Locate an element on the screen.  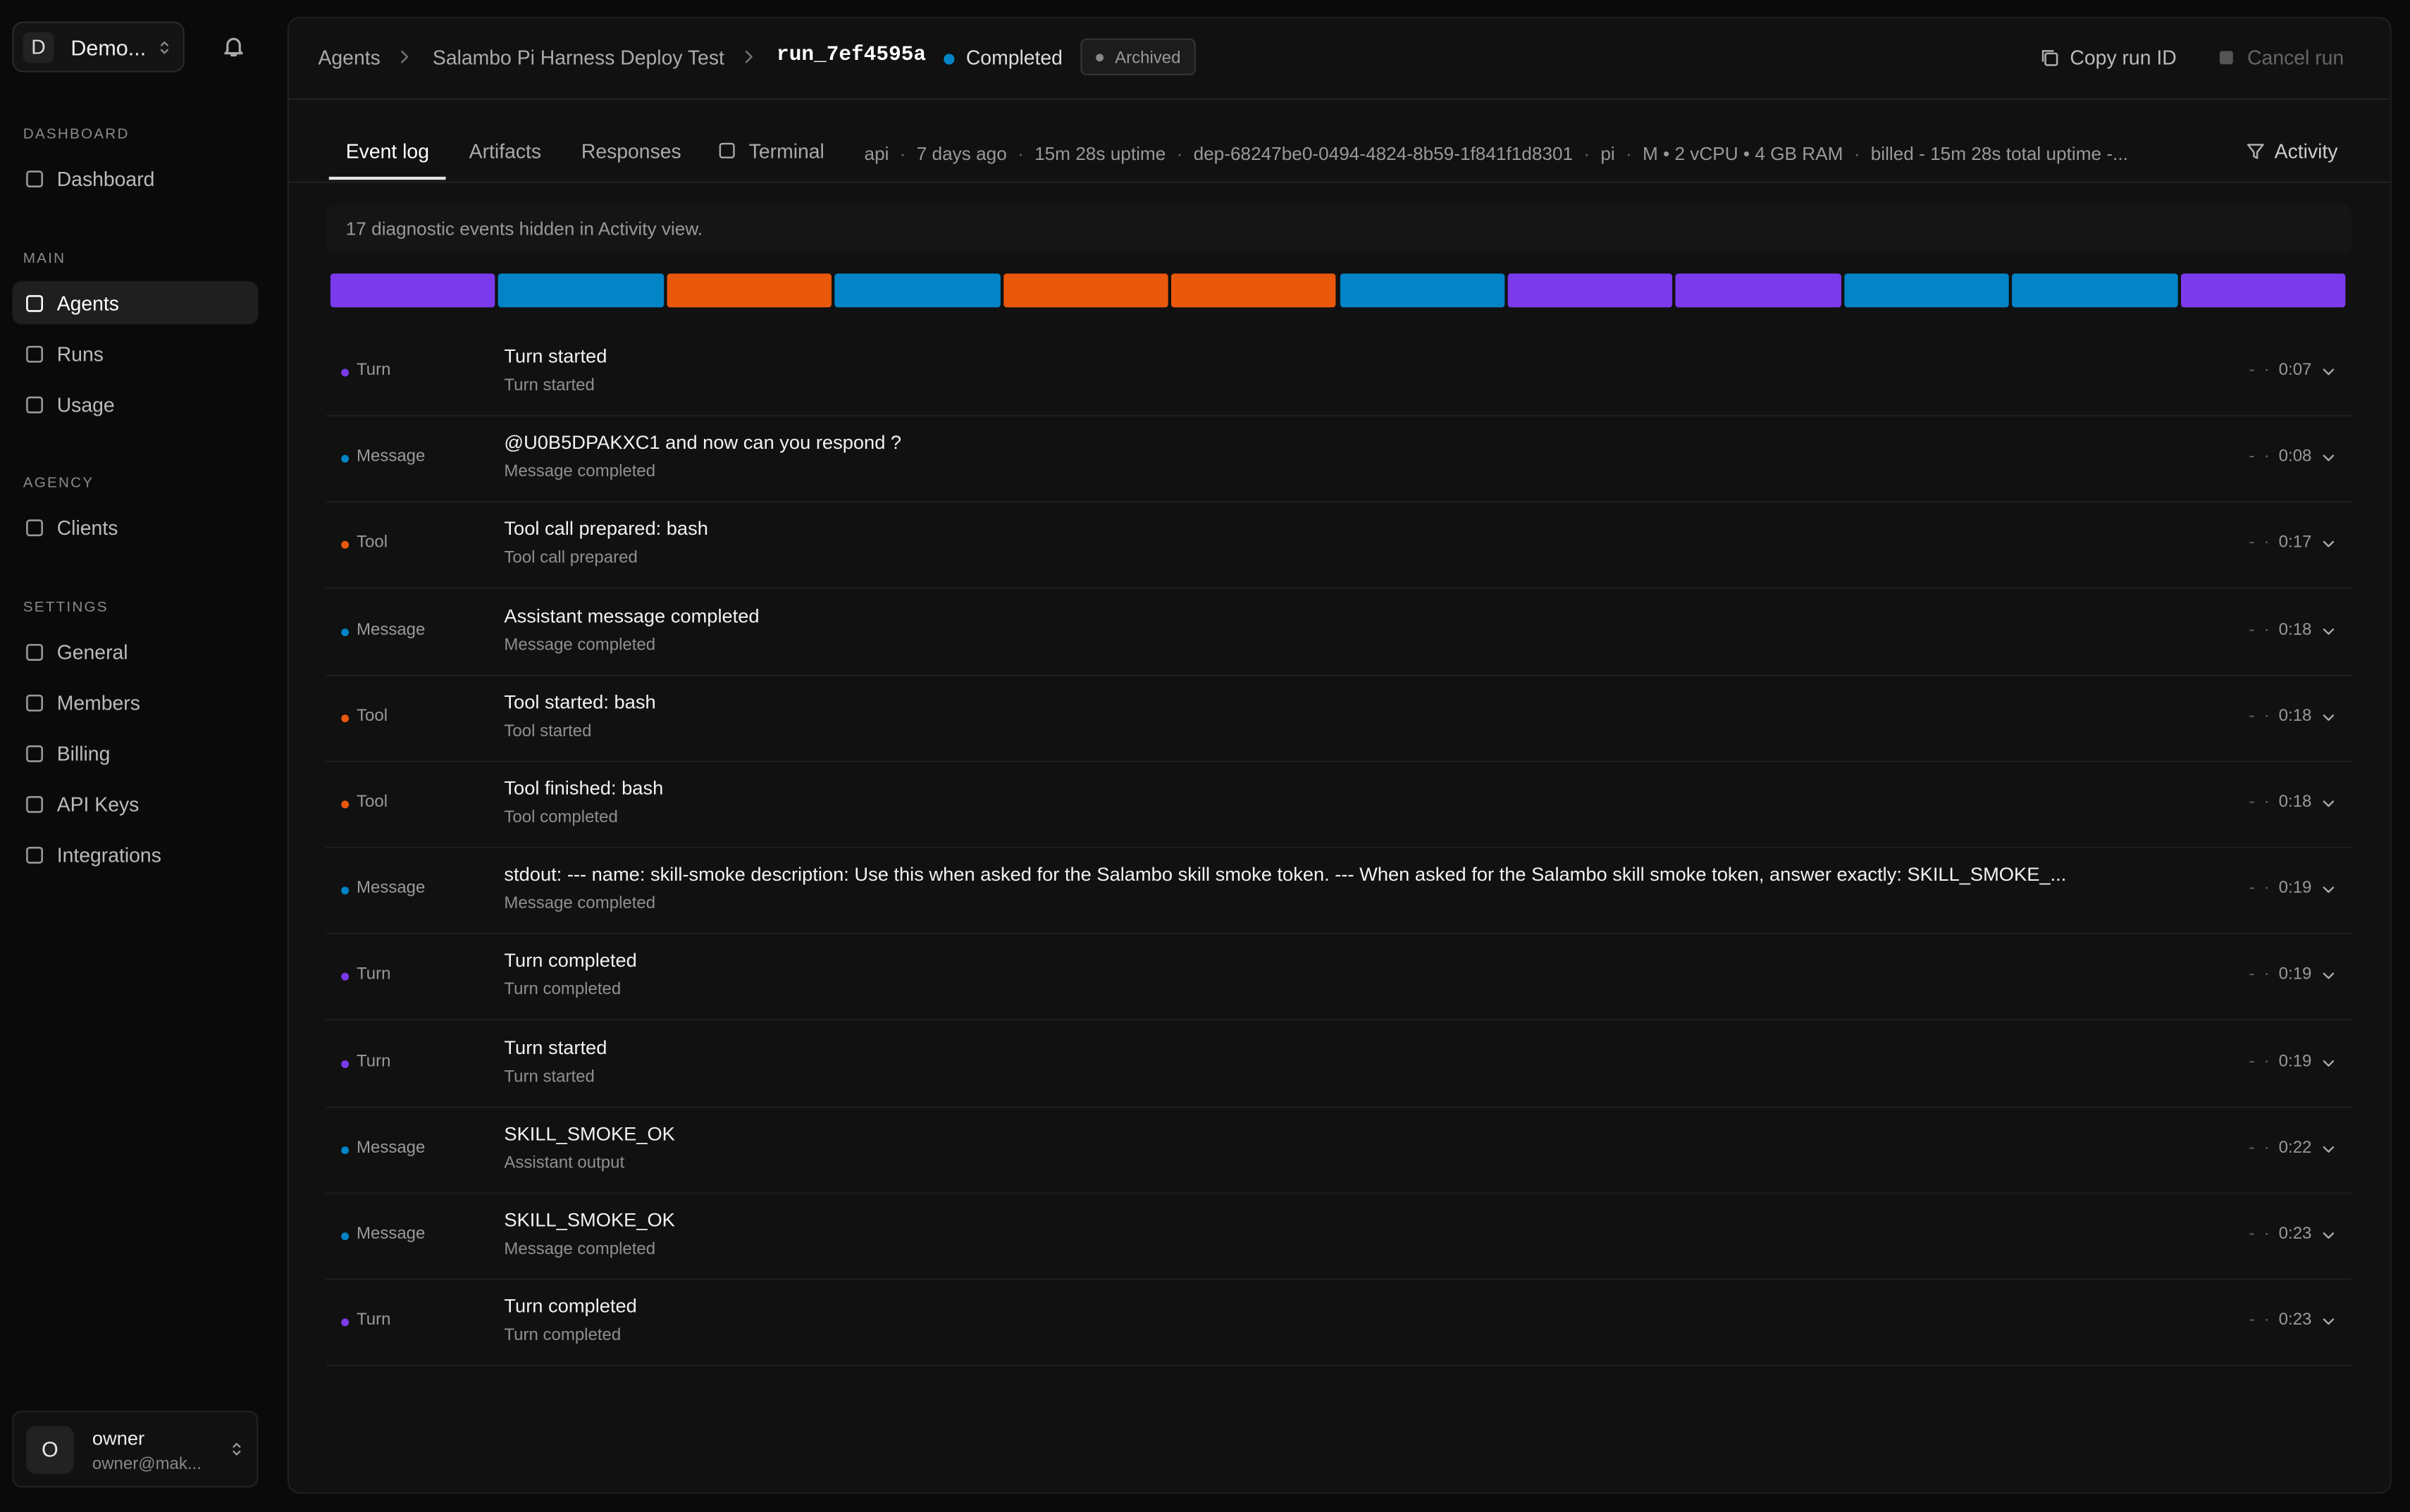
event-subtitle: Tool call prepared is located at coordinates (571, 558).